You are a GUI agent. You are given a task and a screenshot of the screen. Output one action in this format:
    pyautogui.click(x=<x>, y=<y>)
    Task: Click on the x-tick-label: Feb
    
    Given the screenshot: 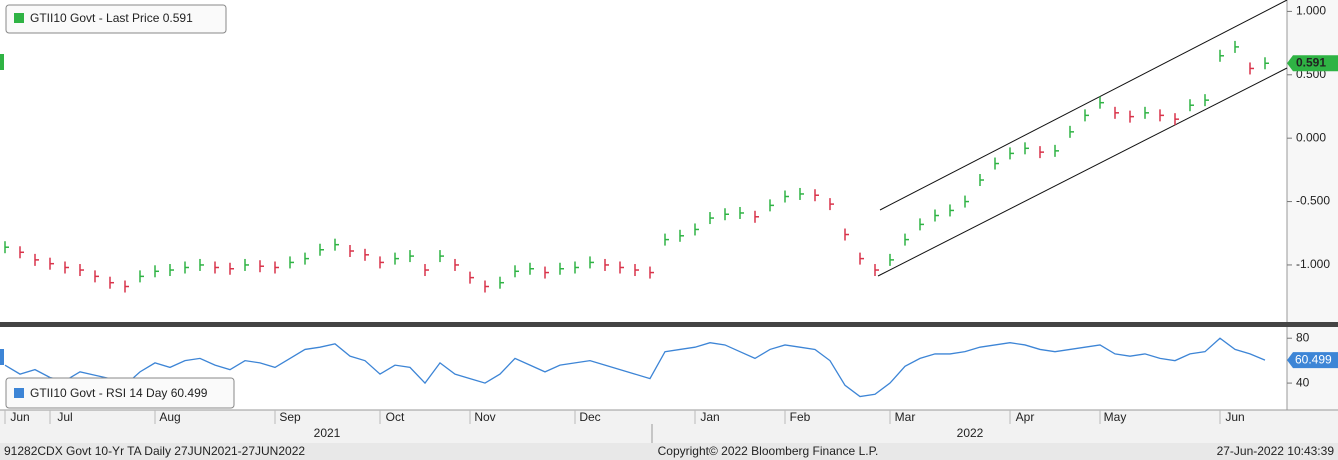 What is the action you would take?
    pyautogui.click(x=800, y=417)
    